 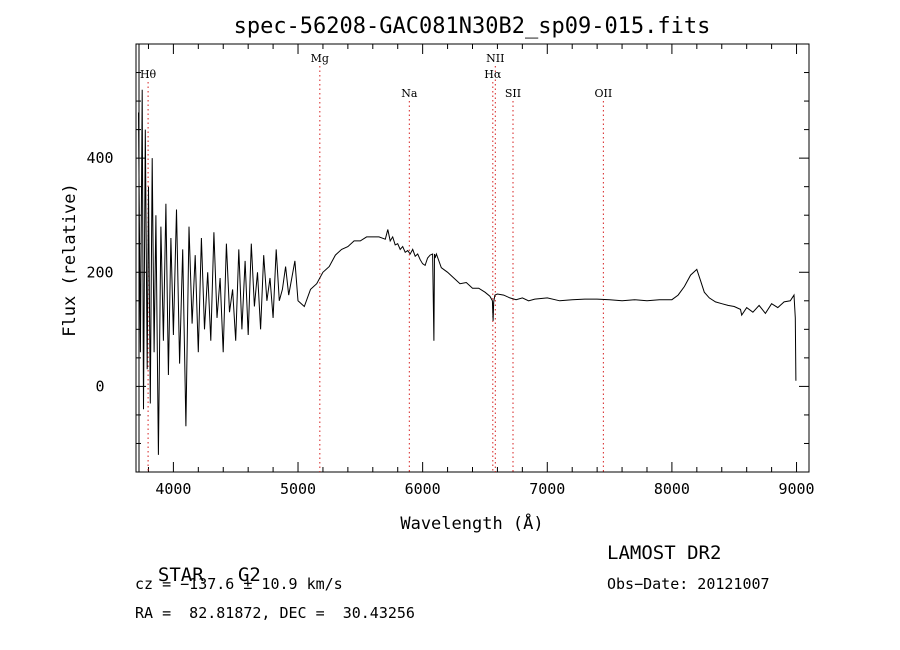 What do you see at coordinates (672, 489) in the screenshot?
I see `x-tick-label: 8000` at bounding box center [672, 489].